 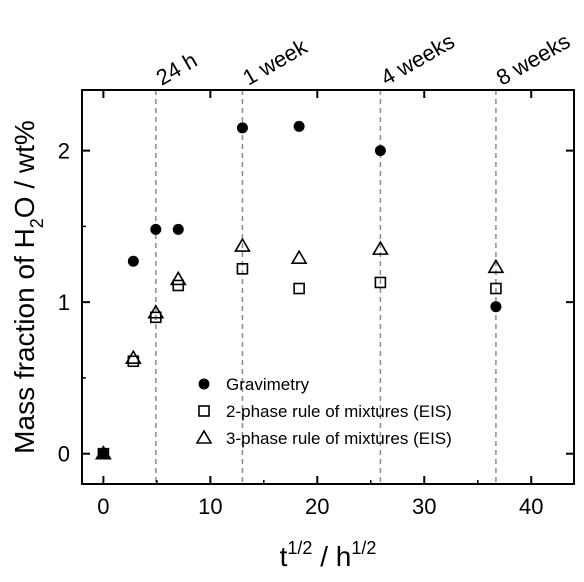 I want to click on time-marker-label: 1 week, so click(x=275, y=61).